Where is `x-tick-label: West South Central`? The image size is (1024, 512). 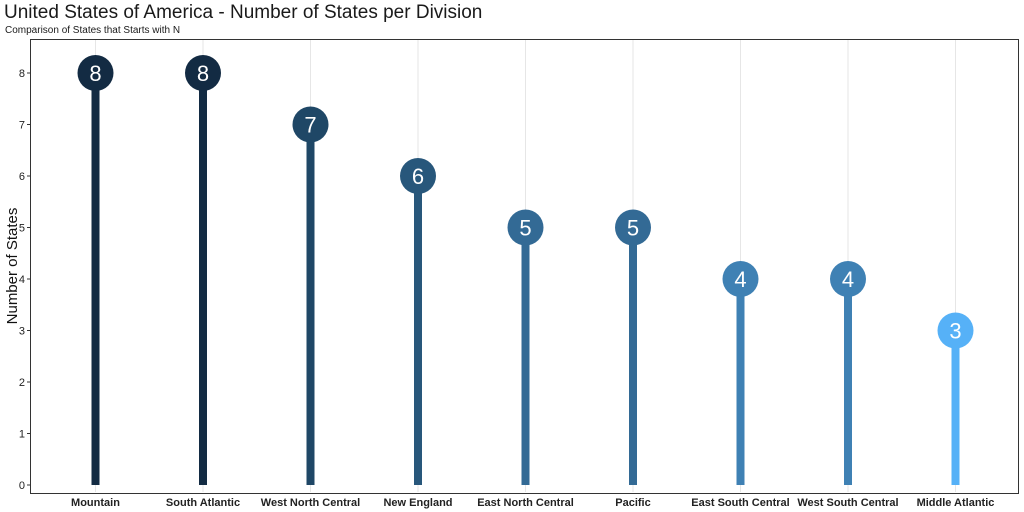 x-tick-label: West South Central is located at coordinates (847, 503).